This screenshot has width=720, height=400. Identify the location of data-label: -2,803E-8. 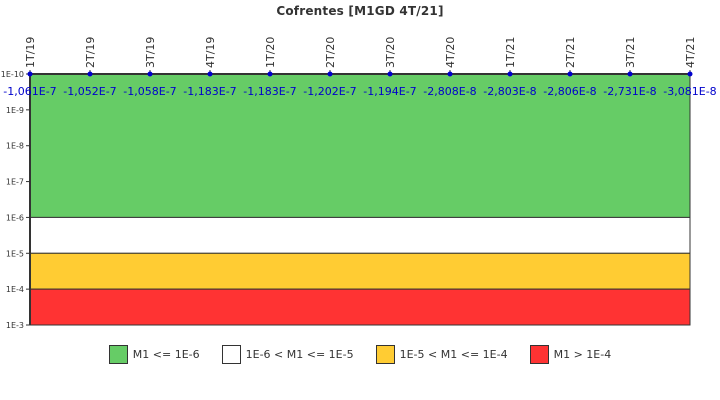
(509, 91).